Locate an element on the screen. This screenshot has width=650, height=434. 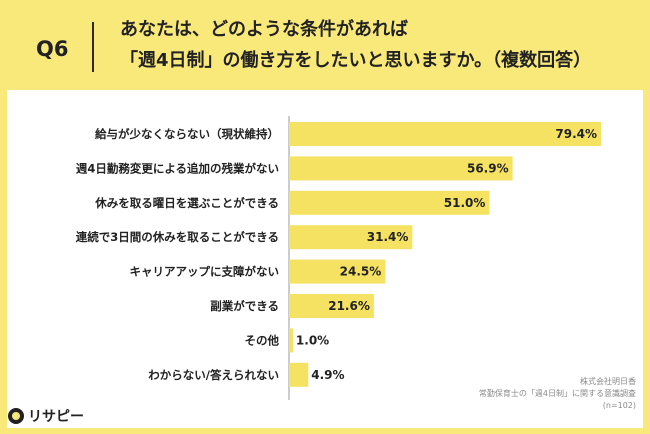
category-label: 週4日勤務変更による追加の残業がない is located at coordinates (177, 168).